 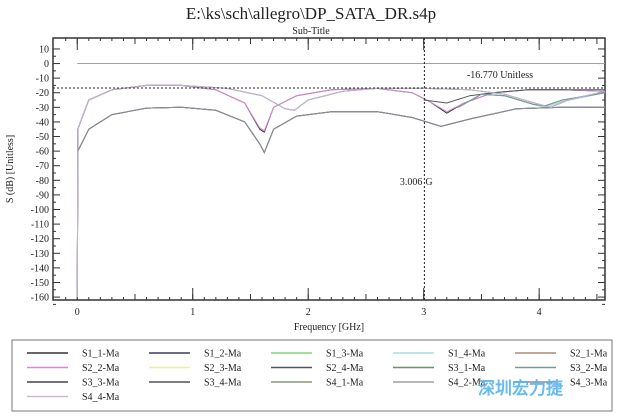 I want to click on y-tick-label: -70, so click(x=42, y=166).